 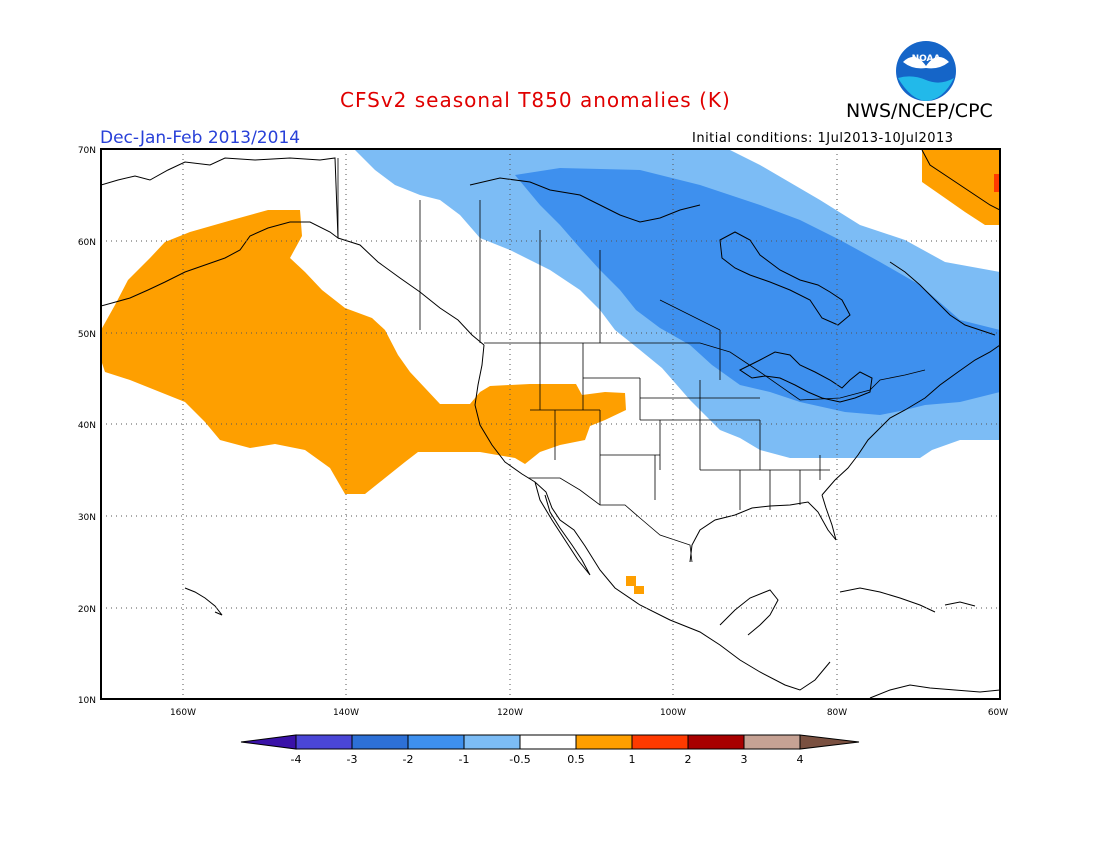 I want to click on canada-provinces, so click(x=570, y=290).